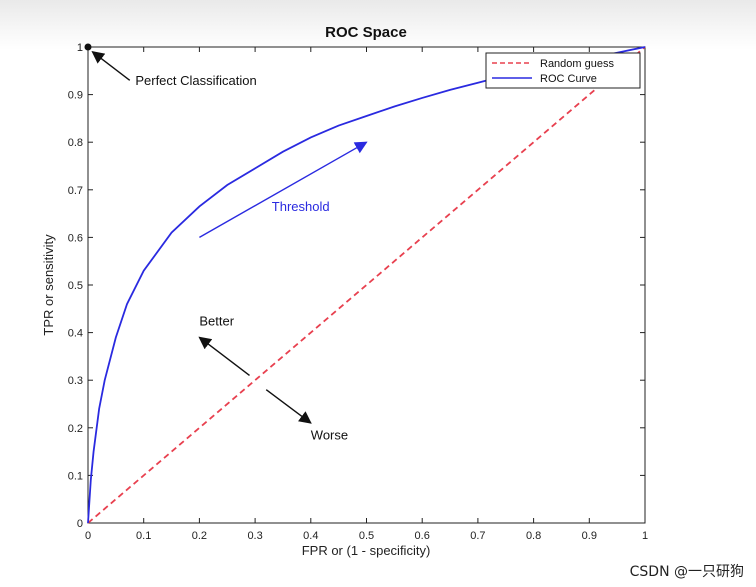  What do you see at coordinates (216, 320) in the screenshot?
I see `annotation-label-better: Better` at bounding box center [216, 320].